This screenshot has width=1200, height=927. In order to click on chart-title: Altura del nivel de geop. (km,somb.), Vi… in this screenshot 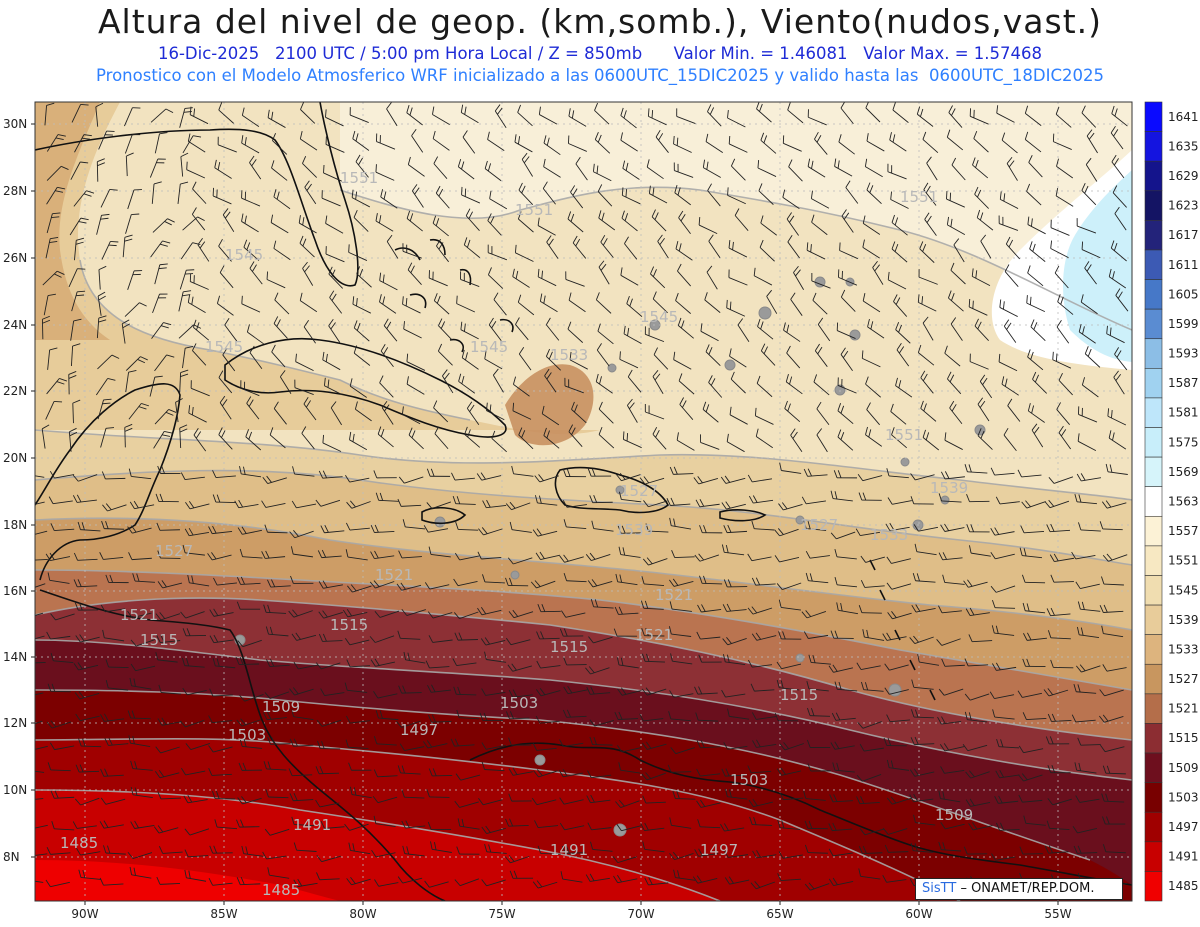, I will do `click(600, 21)`.